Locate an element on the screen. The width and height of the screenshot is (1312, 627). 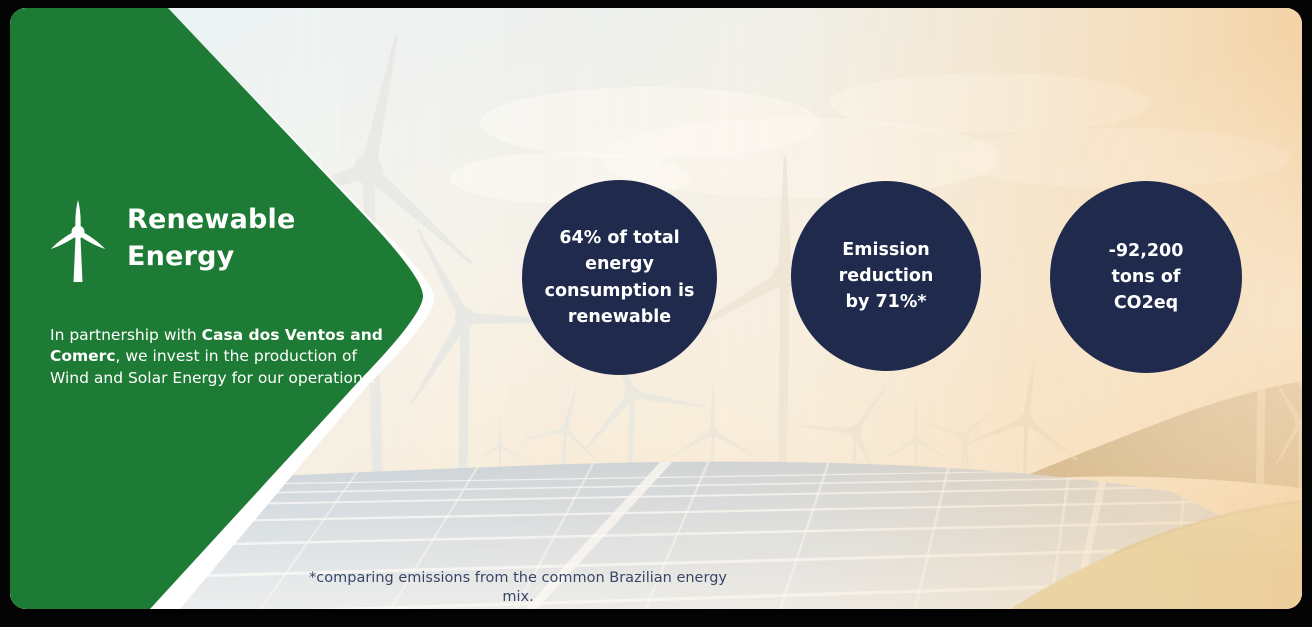
stat-line: reduction is located at coordinates (886, 275).